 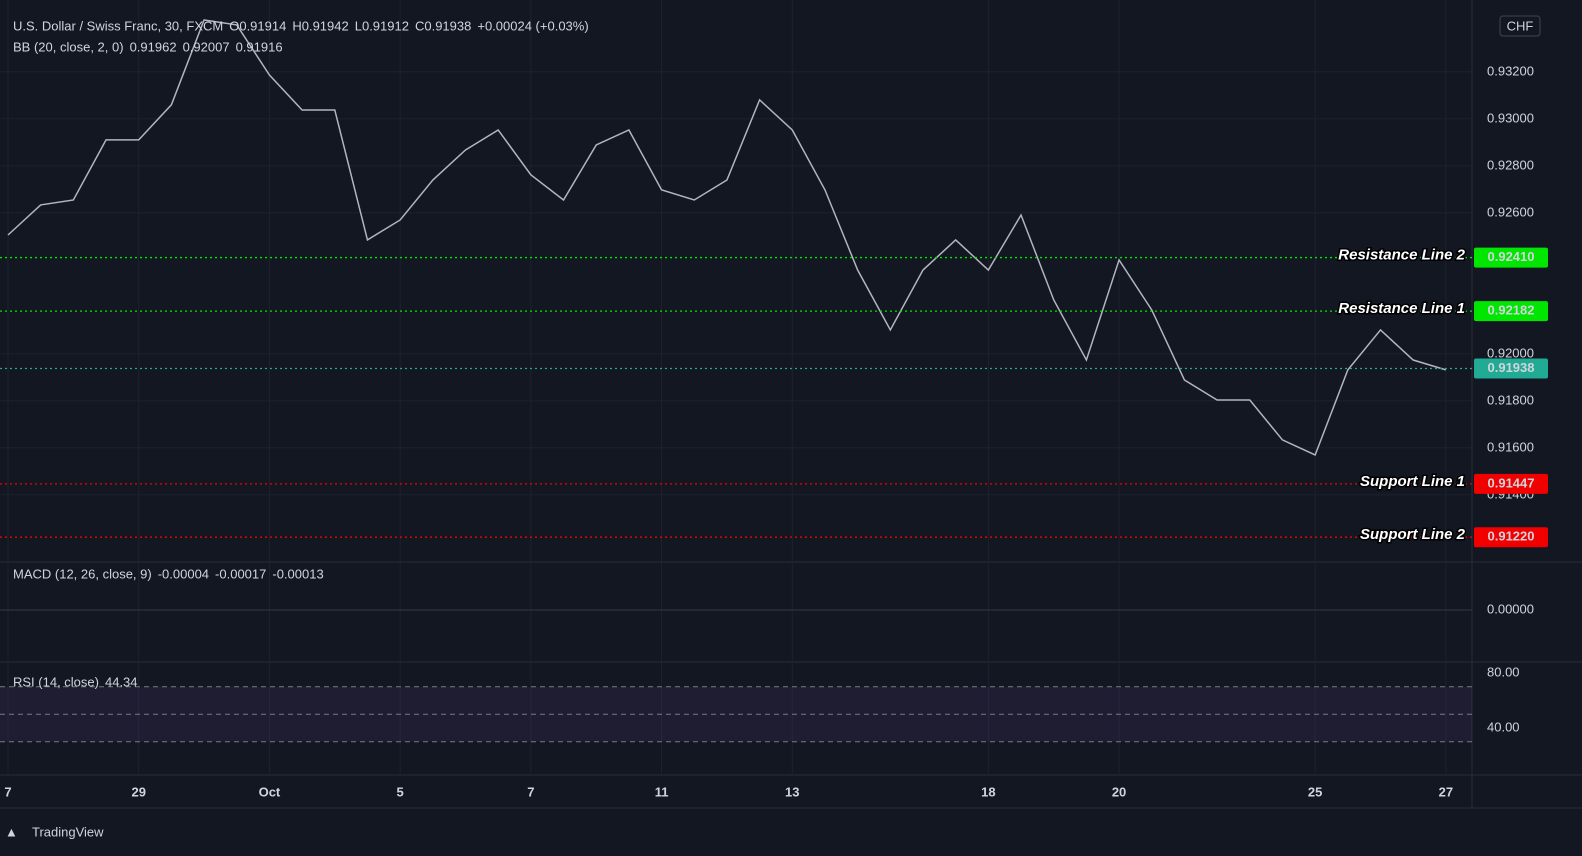 What do you see at coordinates (1510, 608) in the screenshot?
I see `macd-tick-label: 0.00000` at bounding box center [1510, 608].